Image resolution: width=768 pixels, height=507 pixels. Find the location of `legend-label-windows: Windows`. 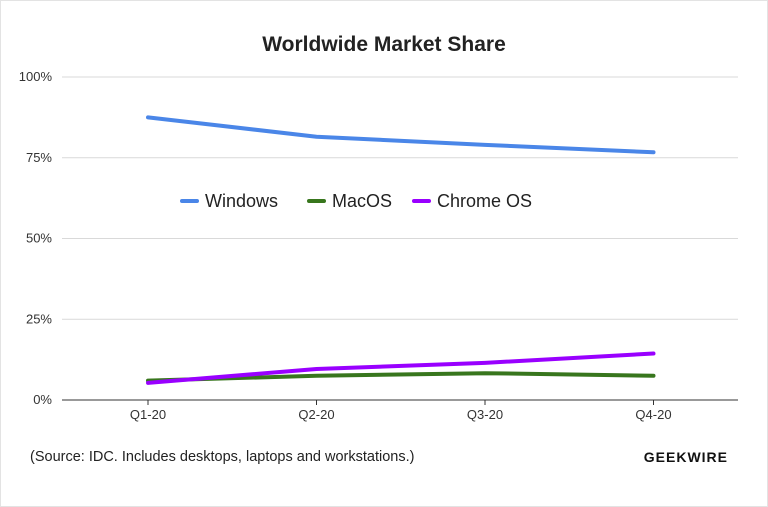

legend-label-windows: Windows is located at coordinates (241, 201).